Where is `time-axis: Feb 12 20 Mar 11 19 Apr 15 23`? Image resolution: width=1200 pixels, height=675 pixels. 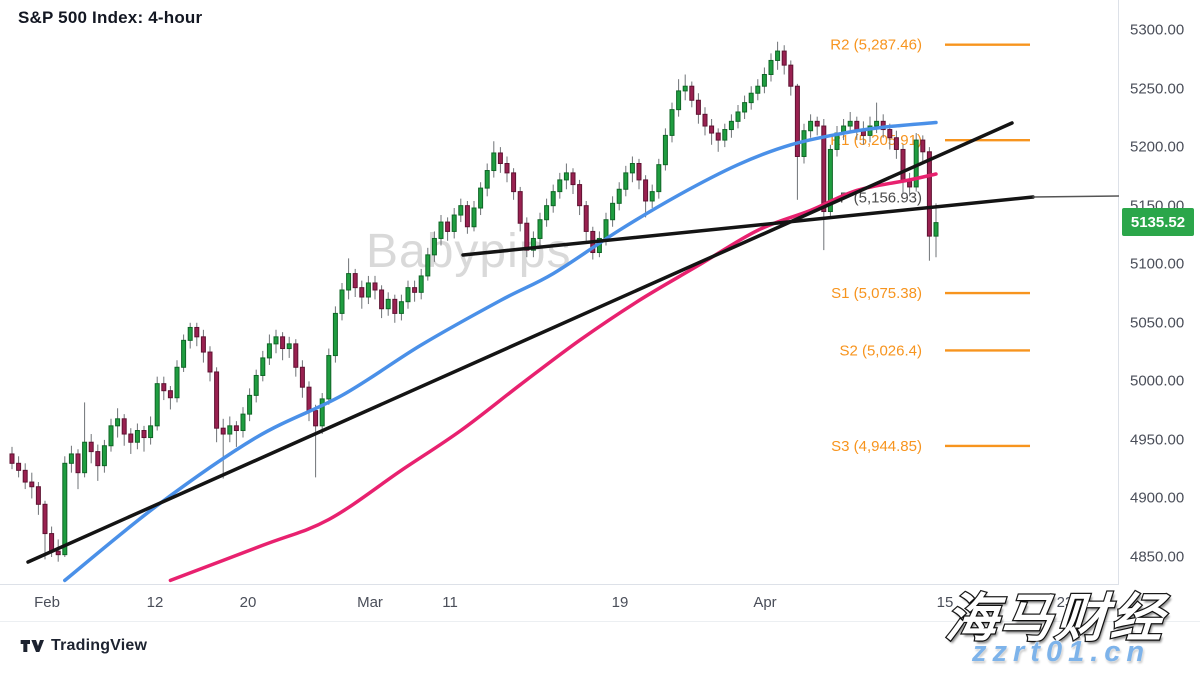
time-axis: Feb 12 20 Mar 11 19 Apr 15 23 is located at coordinates (600, 603).